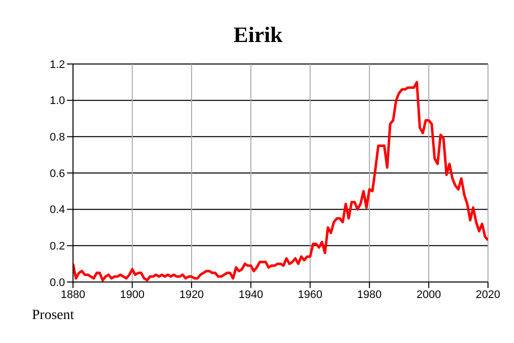 The image size is (514, 343). I want to click on chart-title: Eirik, so click(258, 35).